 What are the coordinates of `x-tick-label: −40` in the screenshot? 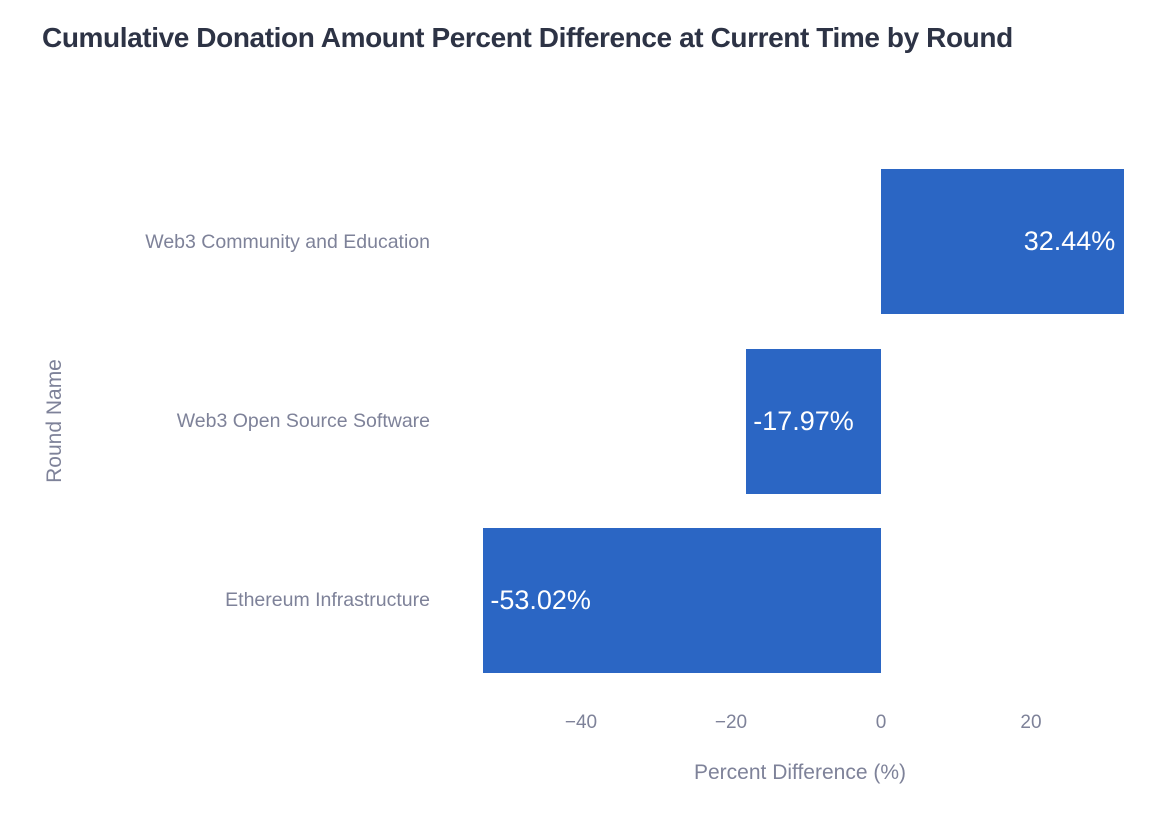 It's located at (581, 722).